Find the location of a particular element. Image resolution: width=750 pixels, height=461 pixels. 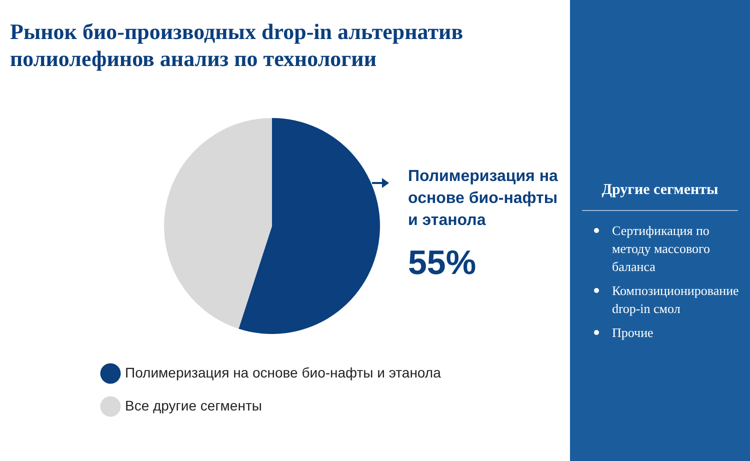

data-label: 55% is located at coordinates (442, 263).